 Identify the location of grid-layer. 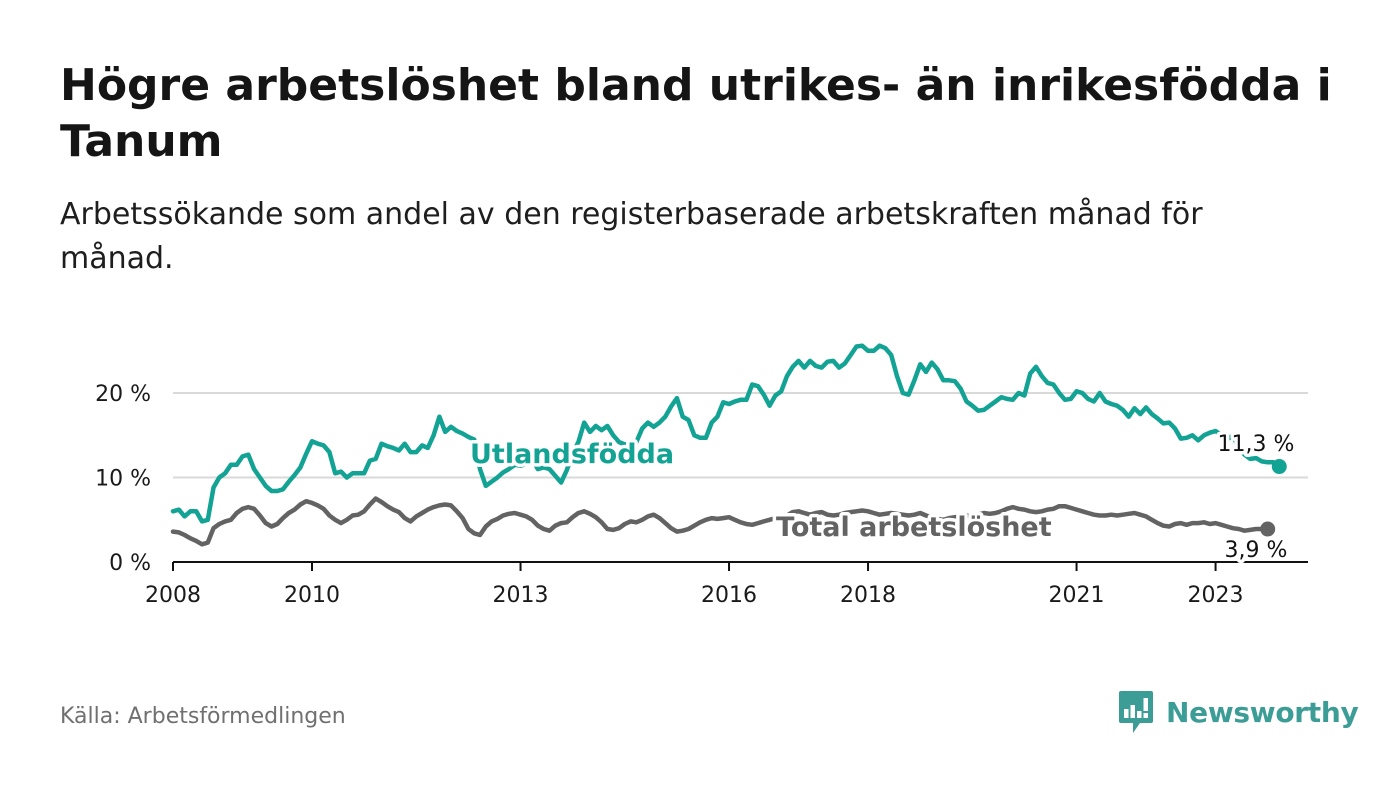
(740, 435).